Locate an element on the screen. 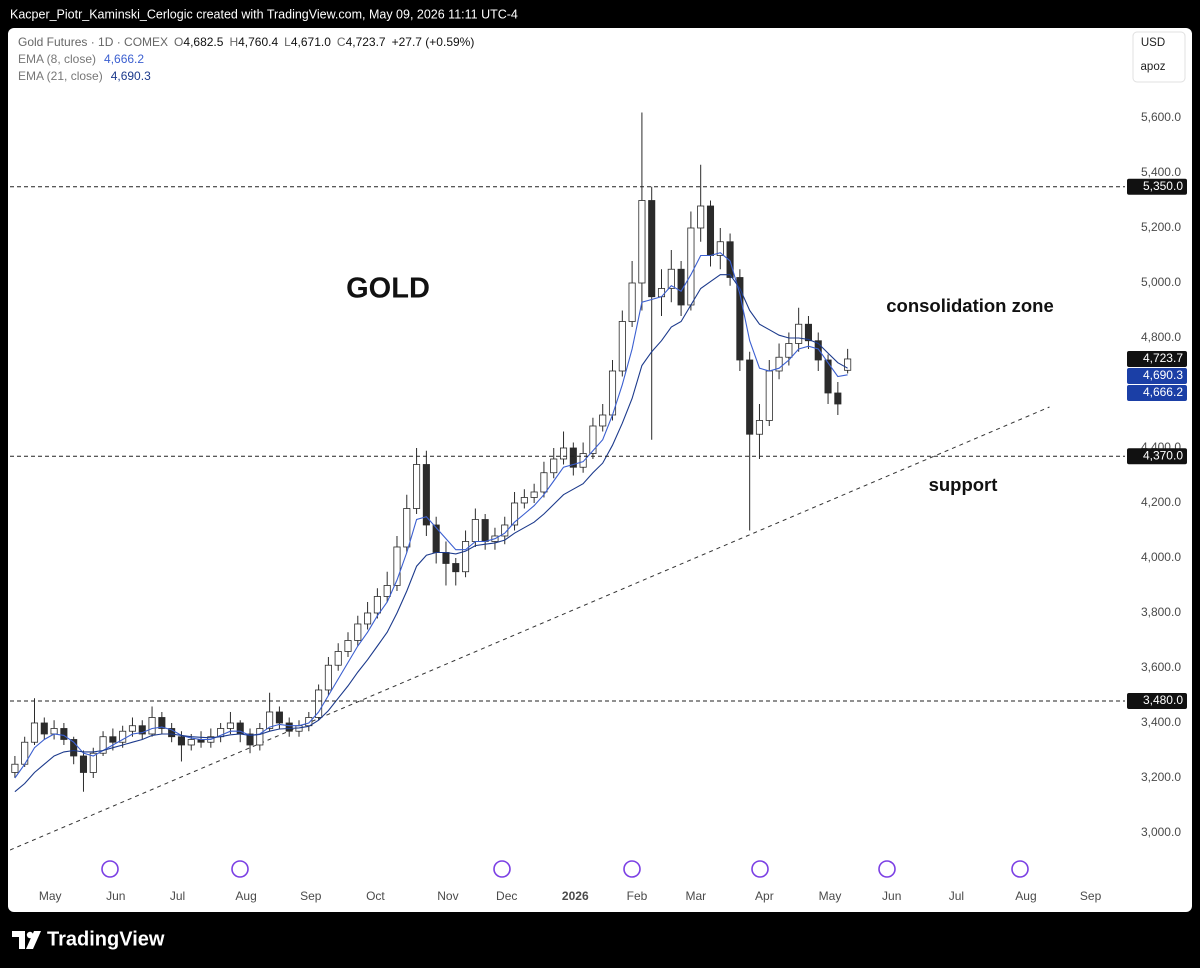 Image resolution: width=1200 pixels, height=968 pixels. y-tick-label: 5,200.0 is located at coordinates (1161, 227).